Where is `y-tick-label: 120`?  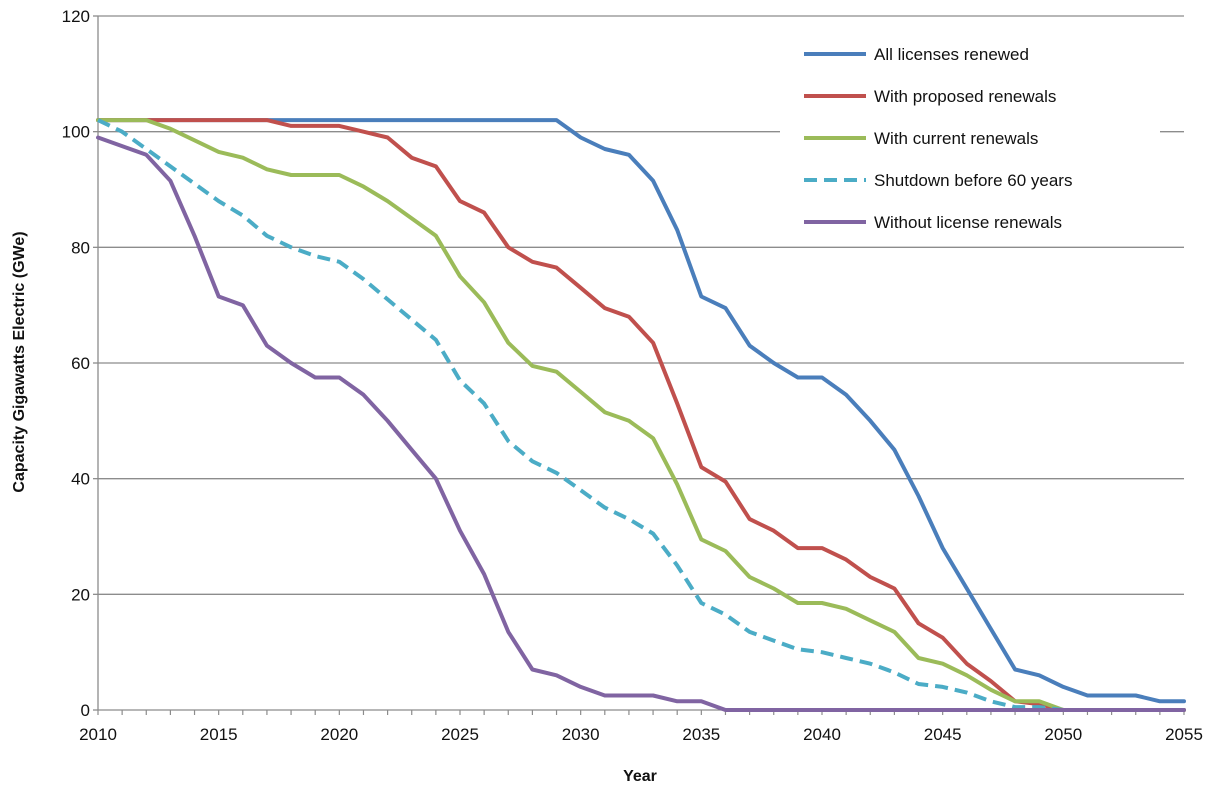 y-tick-label: 120 is located at coordinates (76, 16).